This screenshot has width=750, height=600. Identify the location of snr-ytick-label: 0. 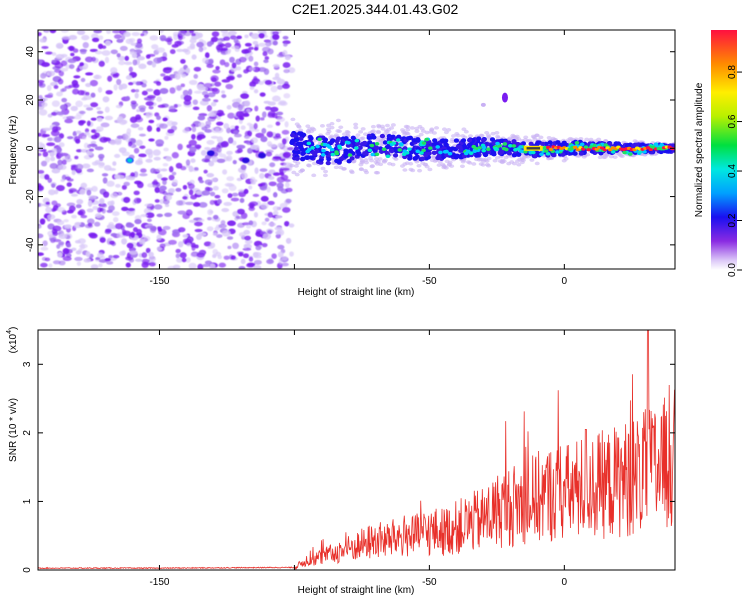
(27, 570).